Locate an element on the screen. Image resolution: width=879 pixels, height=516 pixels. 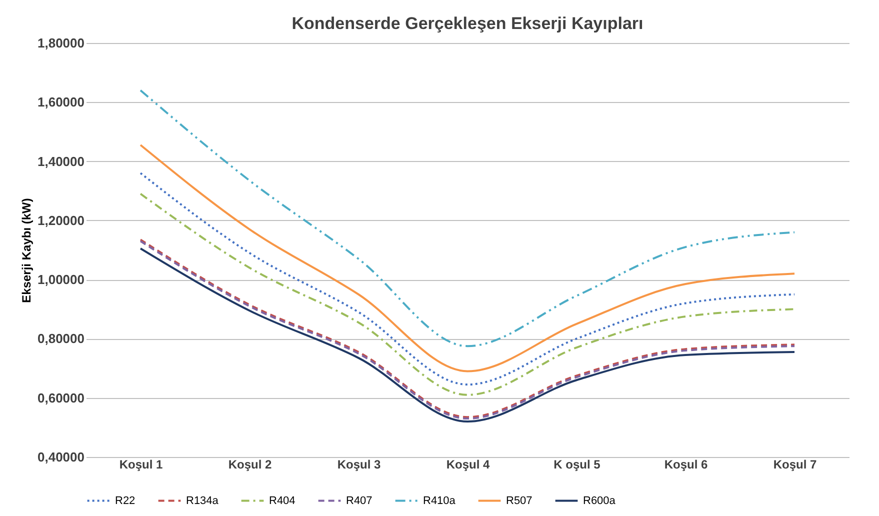
y-axis-title: Ekserji Kaybı (kW) is located at coordinates (27, 250).